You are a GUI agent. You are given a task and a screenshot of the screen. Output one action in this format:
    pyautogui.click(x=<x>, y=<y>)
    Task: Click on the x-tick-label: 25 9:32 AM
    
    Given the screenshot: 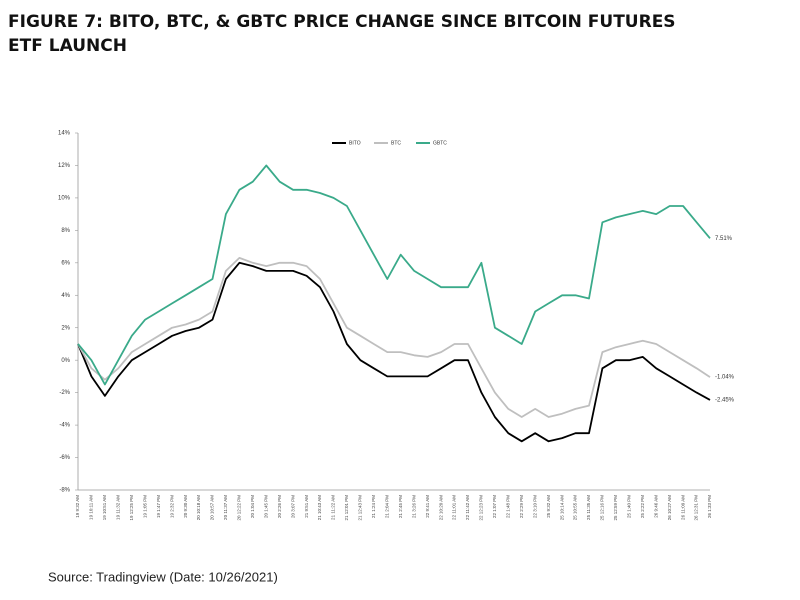 What is the action you would take?
    pyautogui.click(x=548, y=506)
    